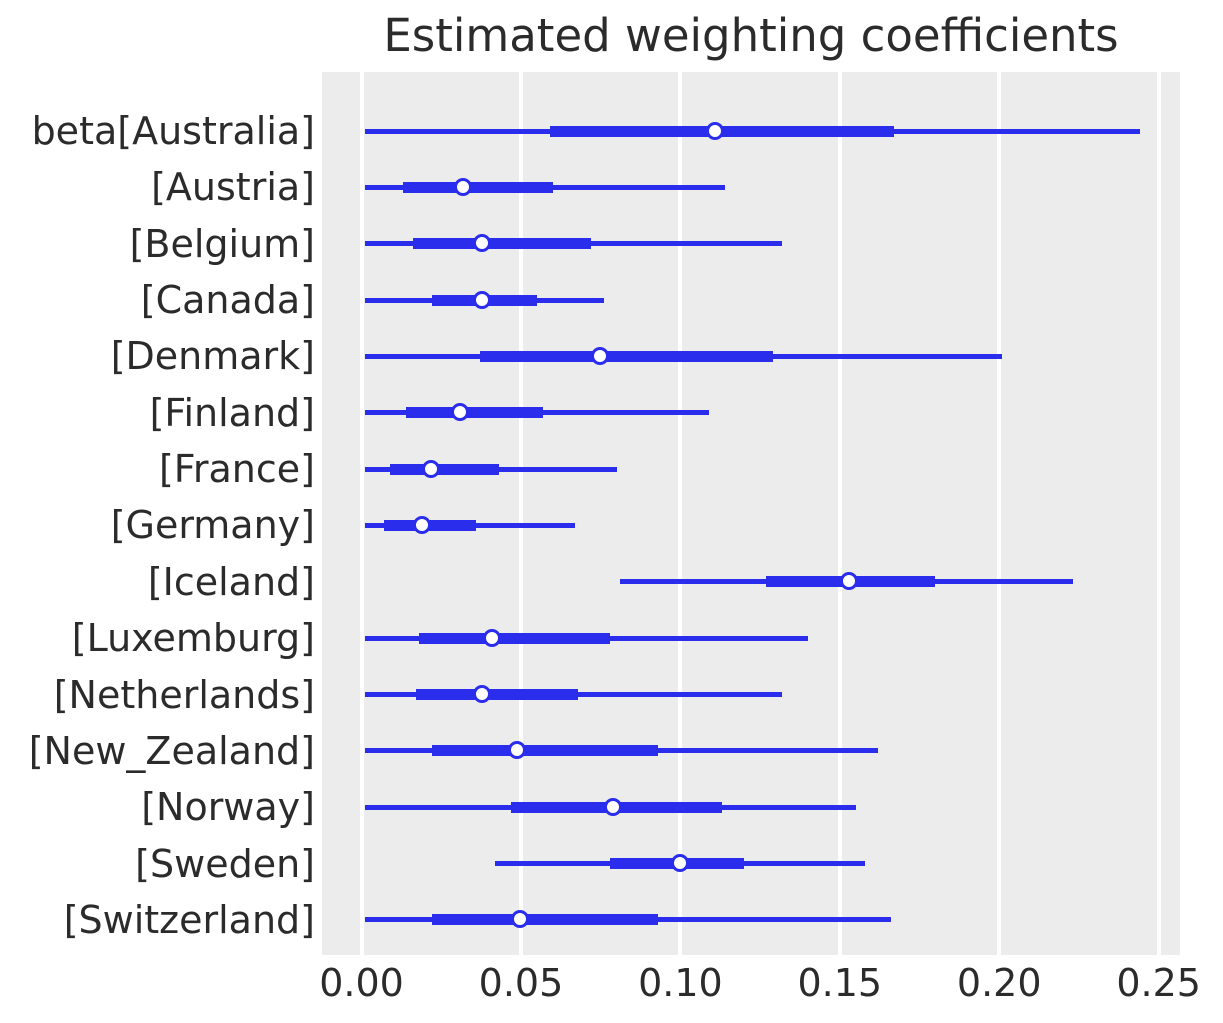 This screenshot has height=1023, width=1223. Describe the element at coordinates (173, 131) in the screenshot. I see `y-tick-label: beta[Australia]` at that location.